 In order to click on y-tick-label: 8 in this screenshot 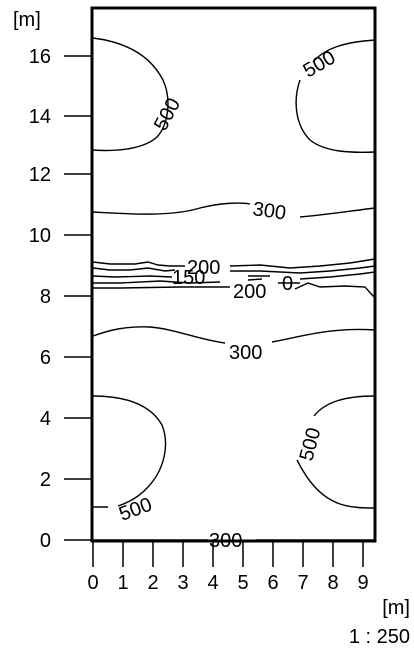, I will do `click(45, 297)`.